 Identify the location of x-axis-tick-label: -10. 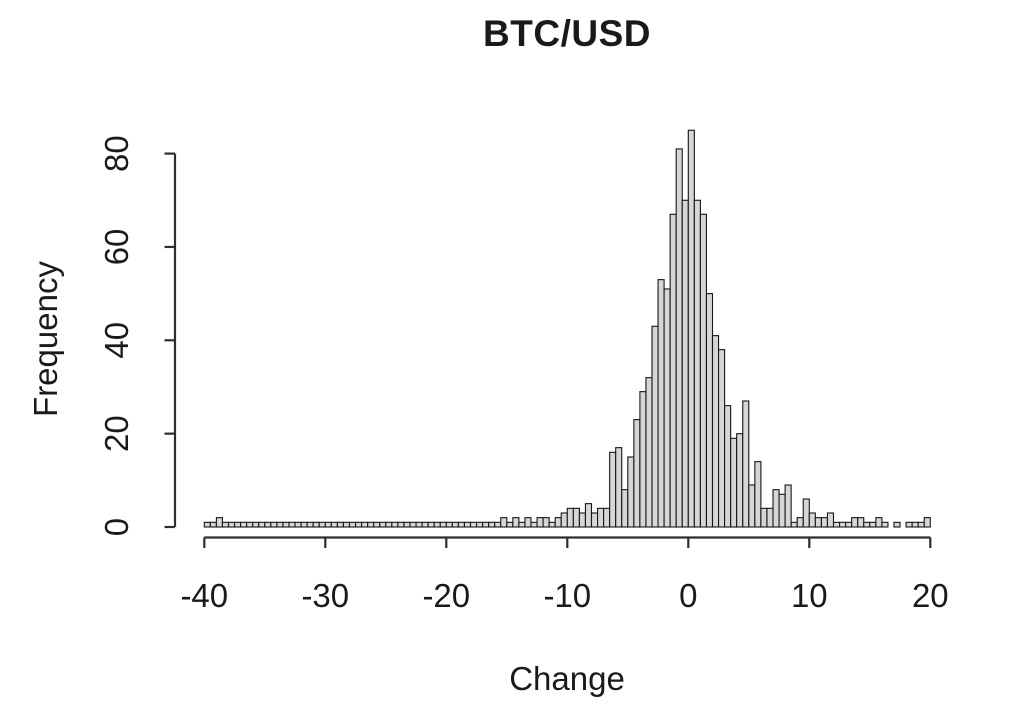
(567, 595).